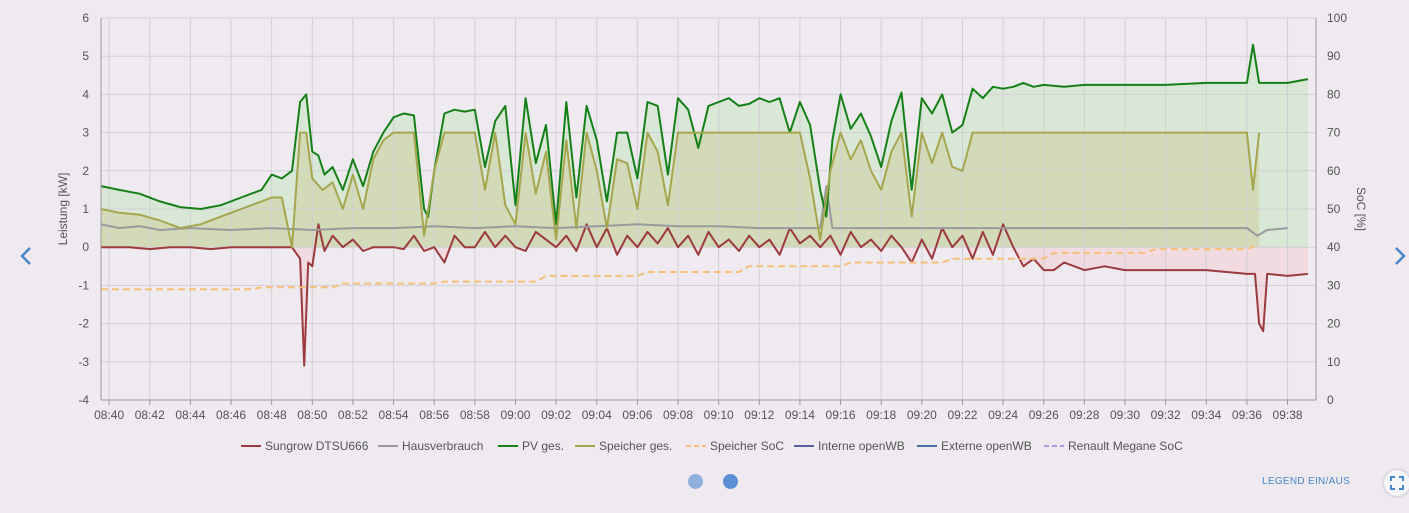  What do you see at coordinates (150, 415) in the screenshot?
I see `x-tick-label: 08:42` at bounding box center [150, 415].